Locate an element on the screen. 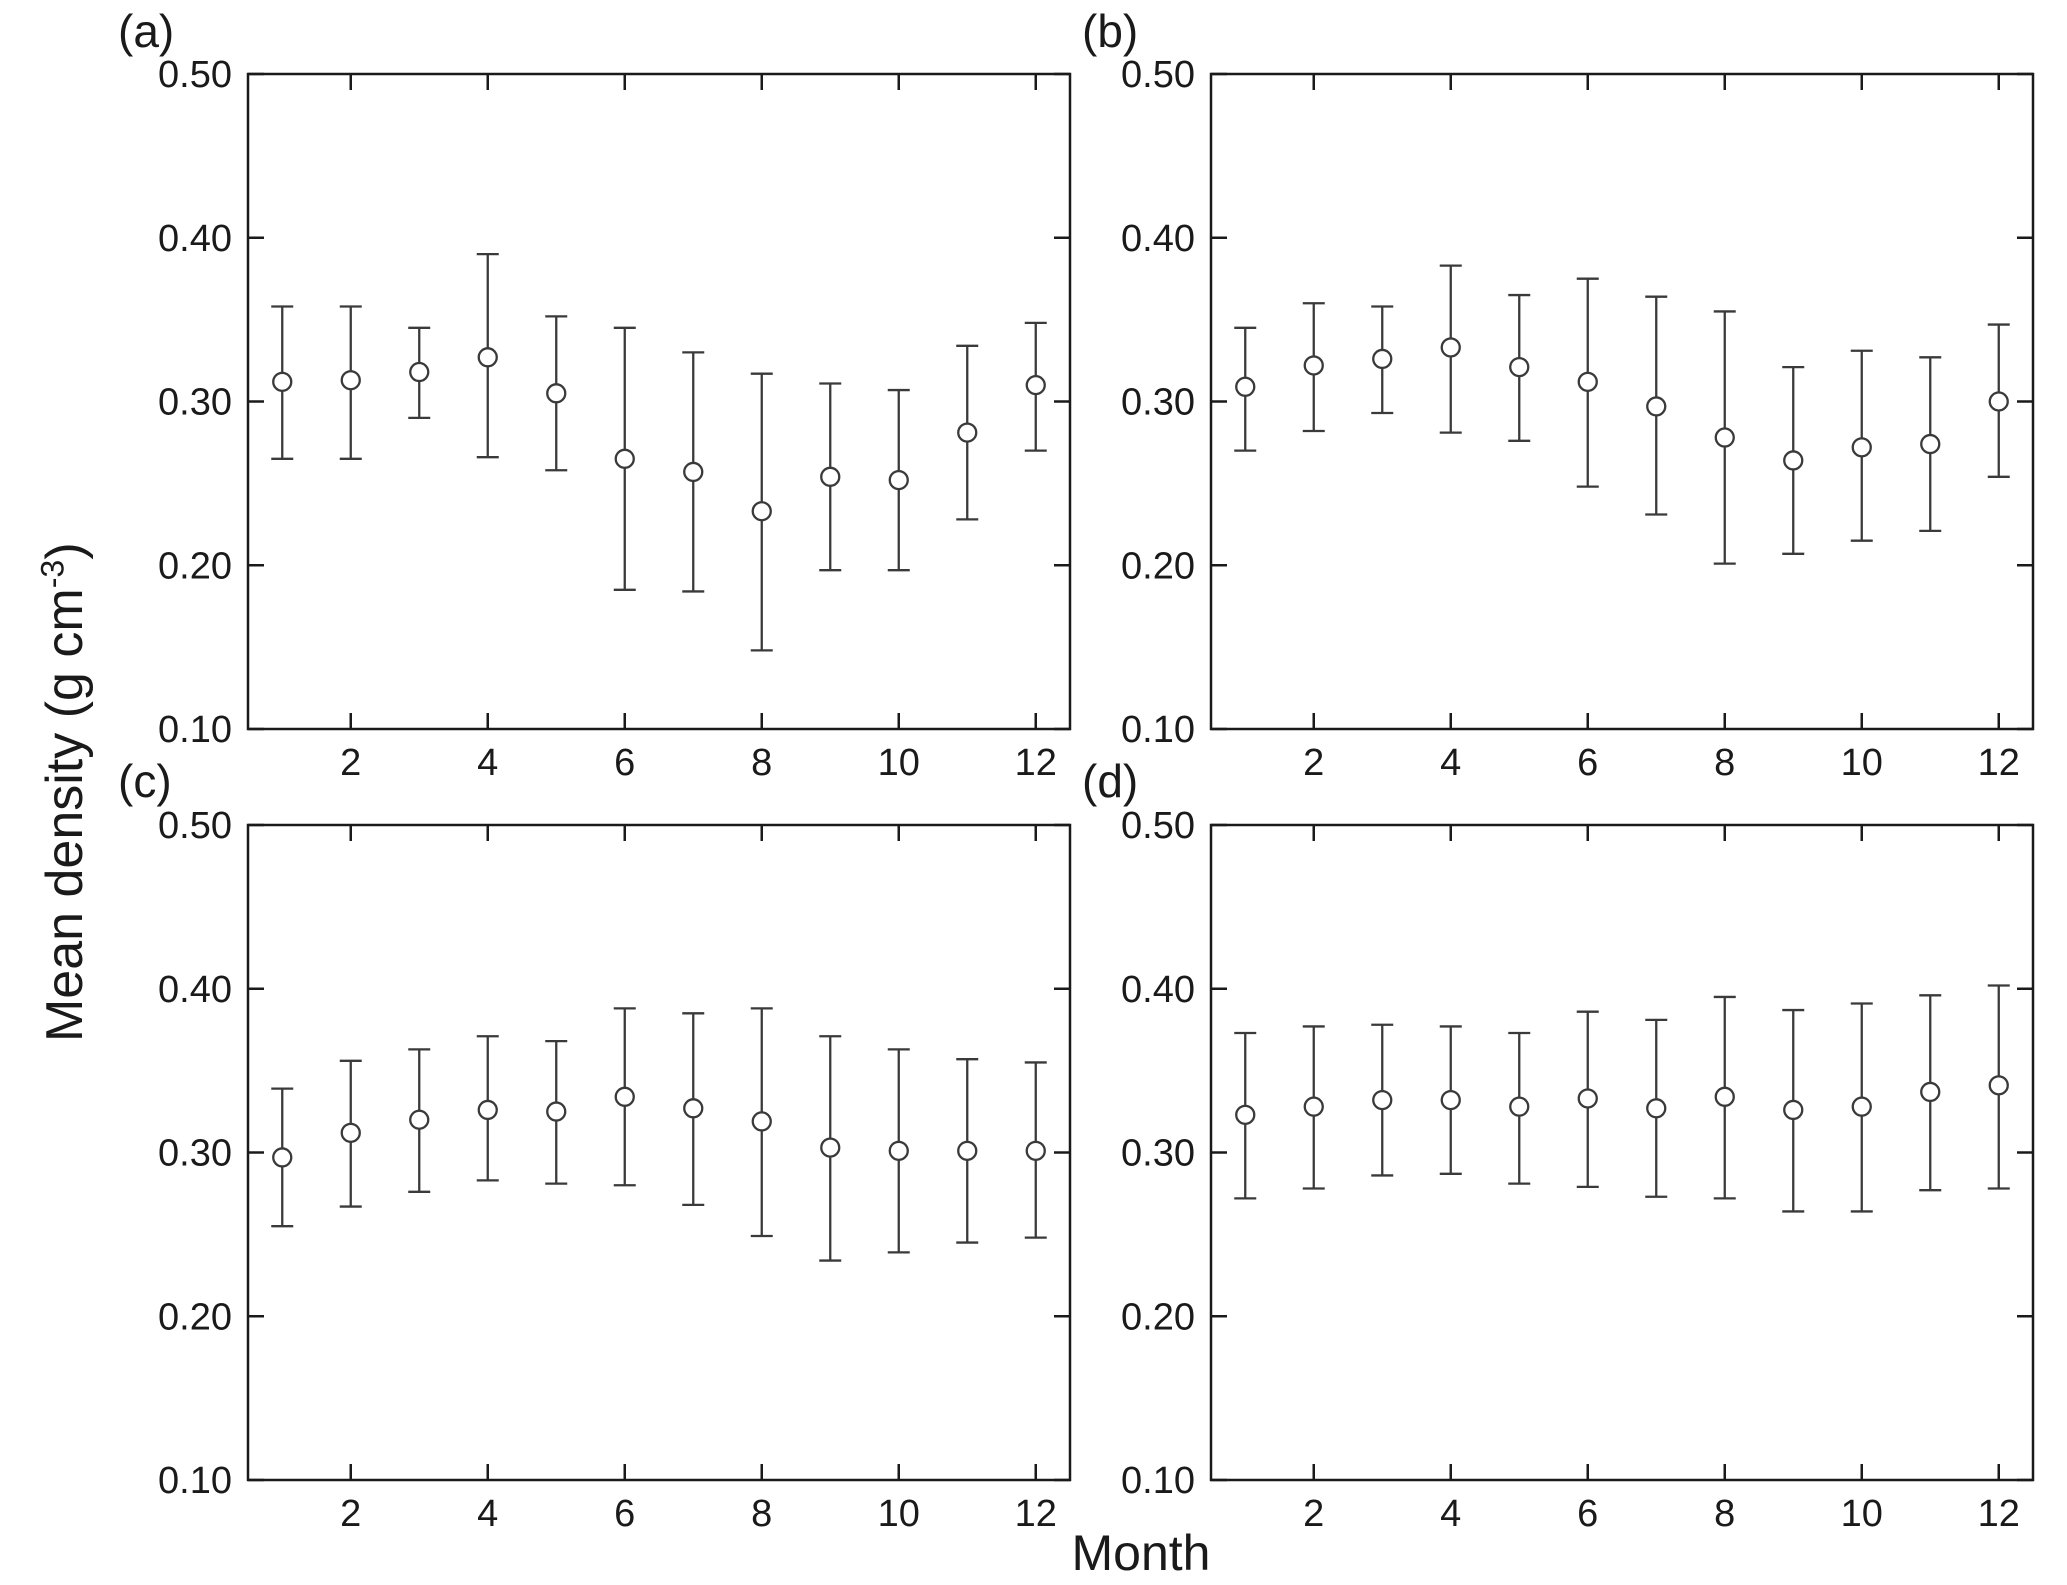 The height and width of the screenshot is (1585, 2067). panel-label-b: (b) is located at coordinates (1110, 31).